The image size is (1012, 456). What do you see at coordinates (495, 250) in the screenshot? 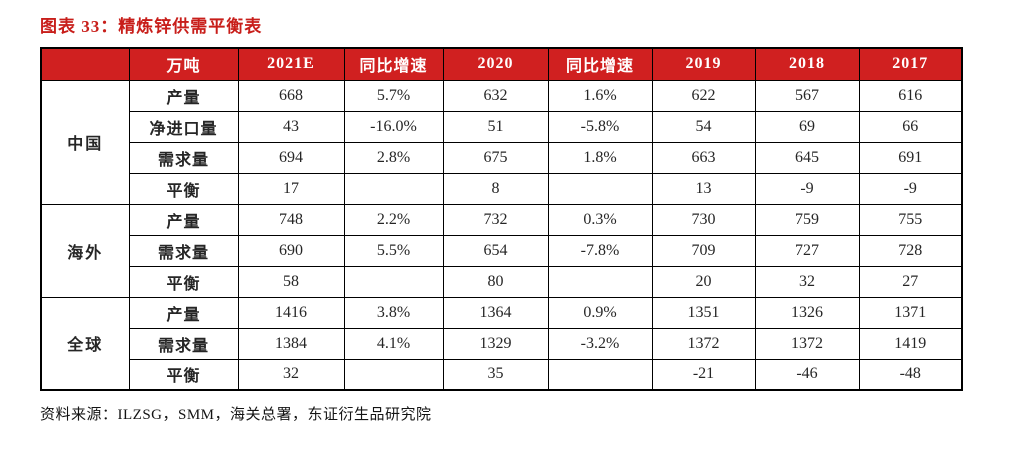
I see `value-cell: 654` at bounding box center [495, 250].